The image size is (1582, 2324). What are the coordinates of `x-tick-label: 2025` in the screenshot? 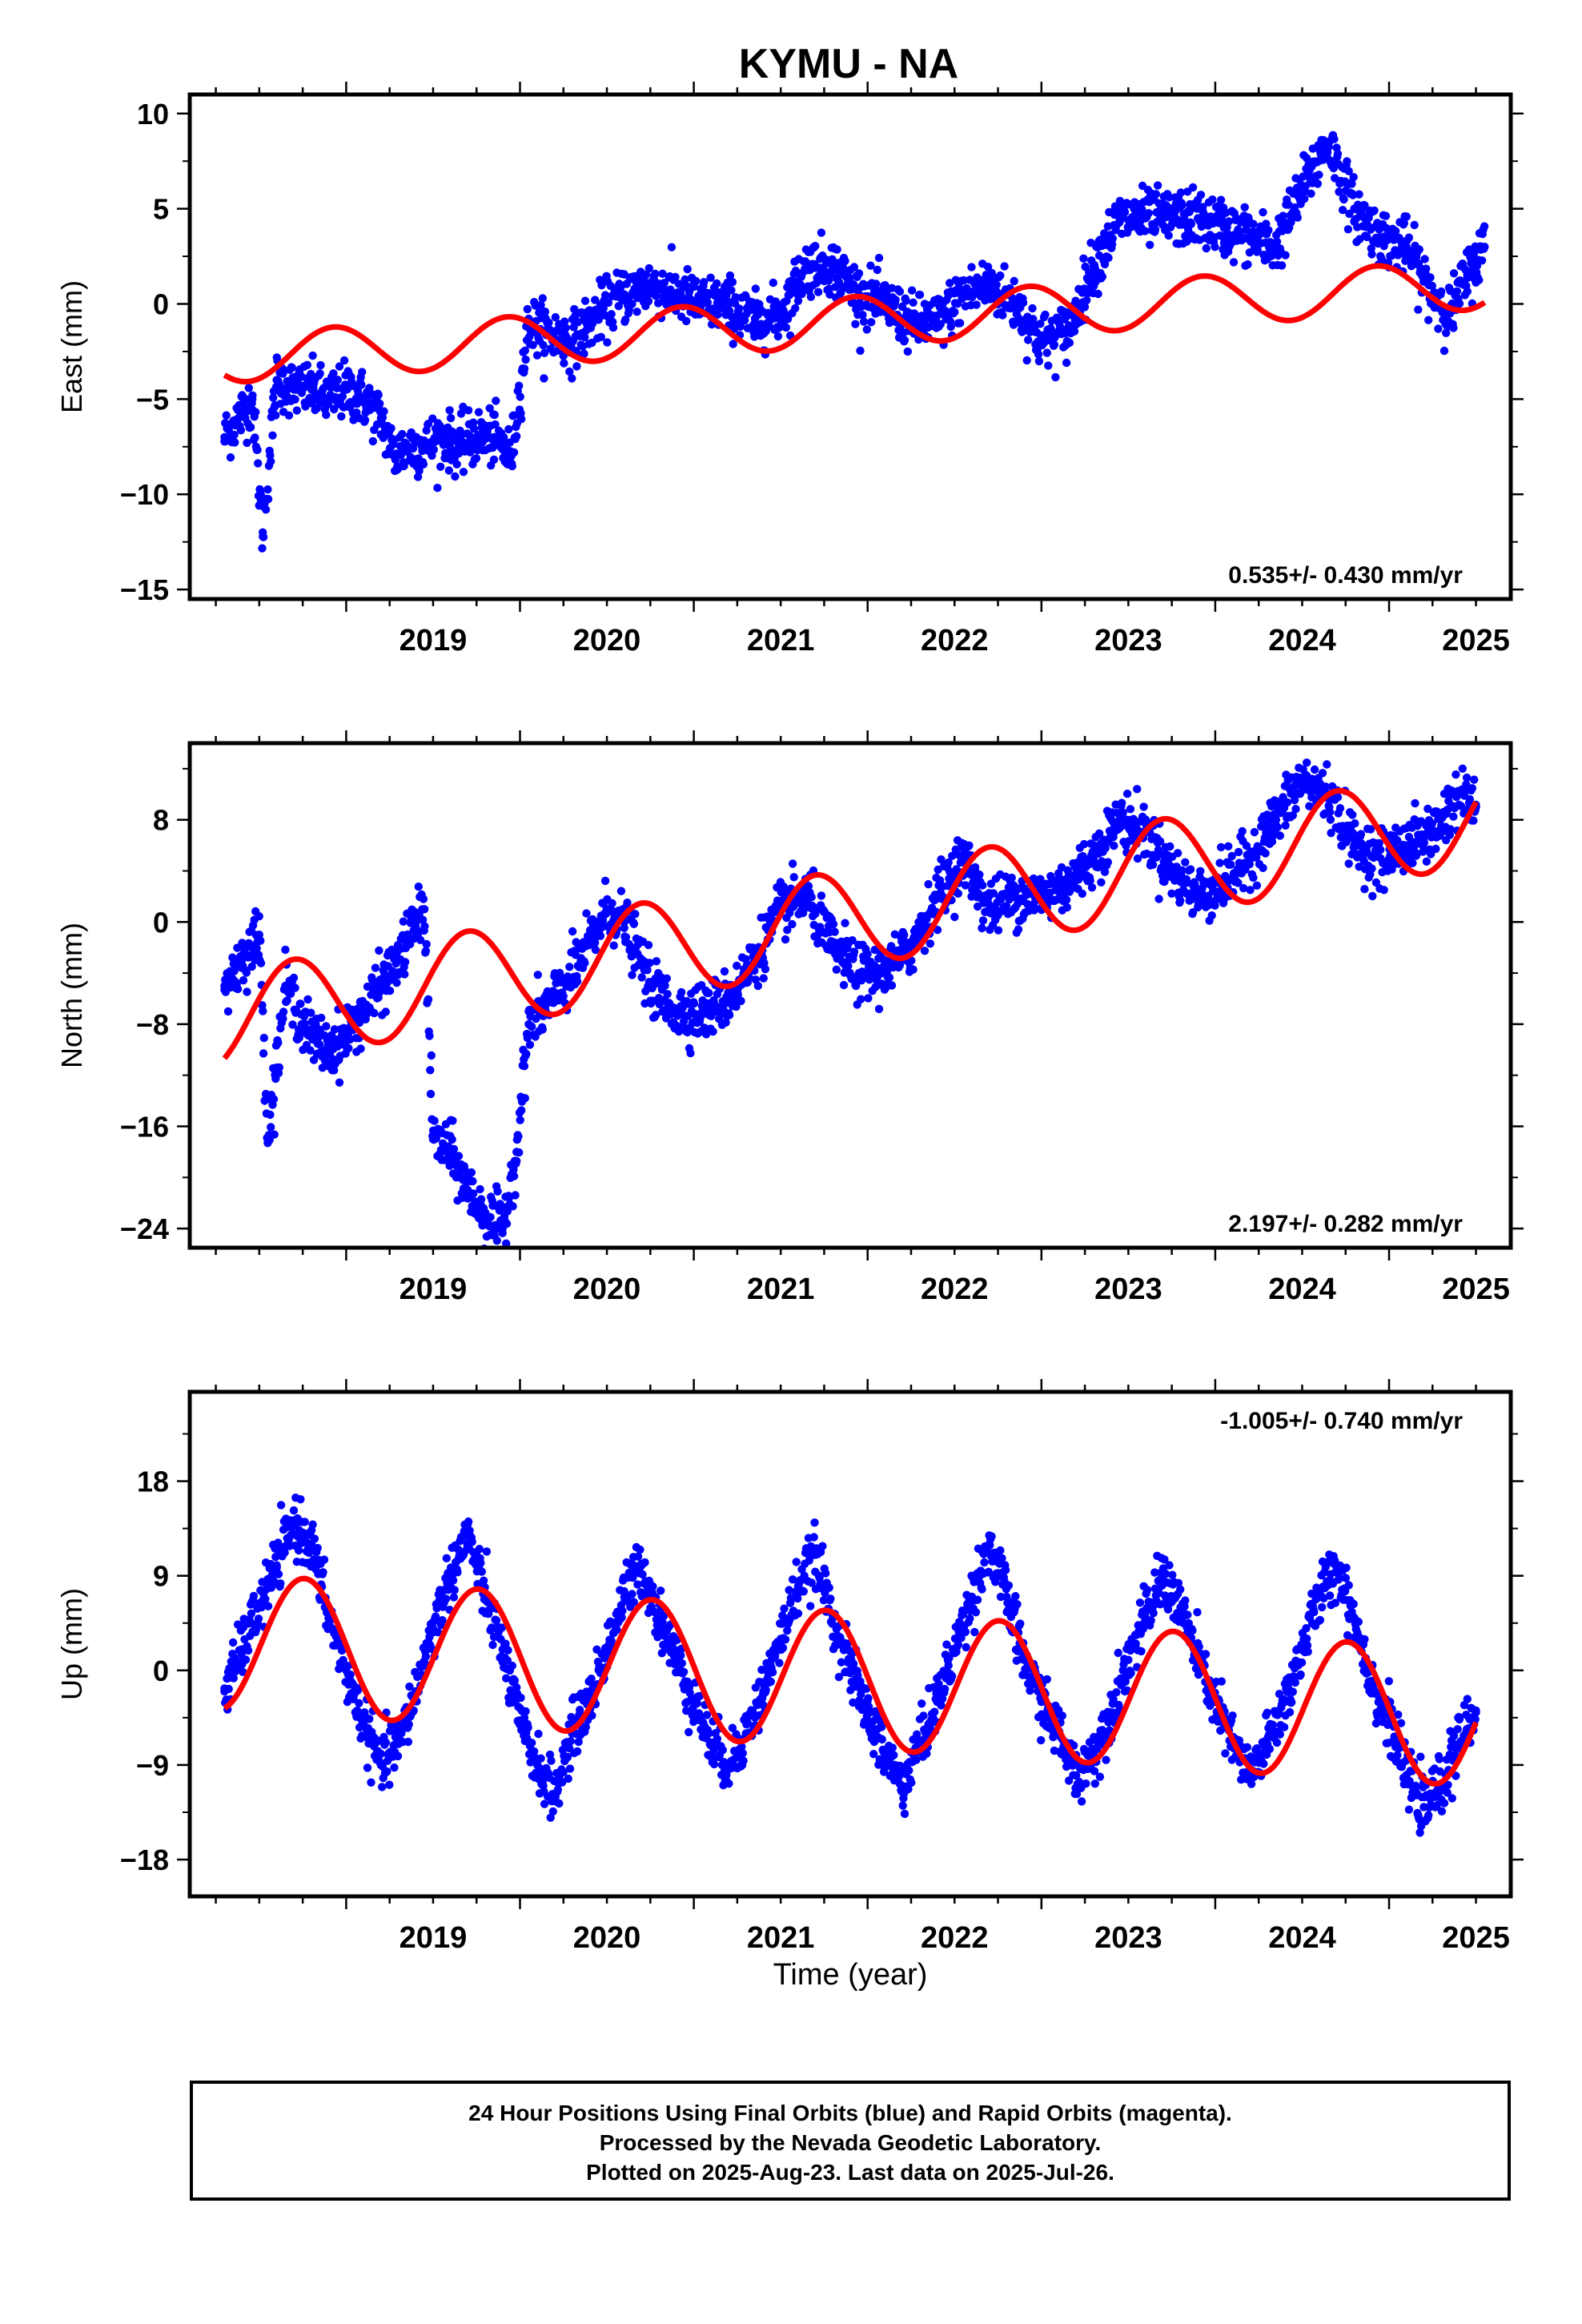 It's located at (1476, 640).